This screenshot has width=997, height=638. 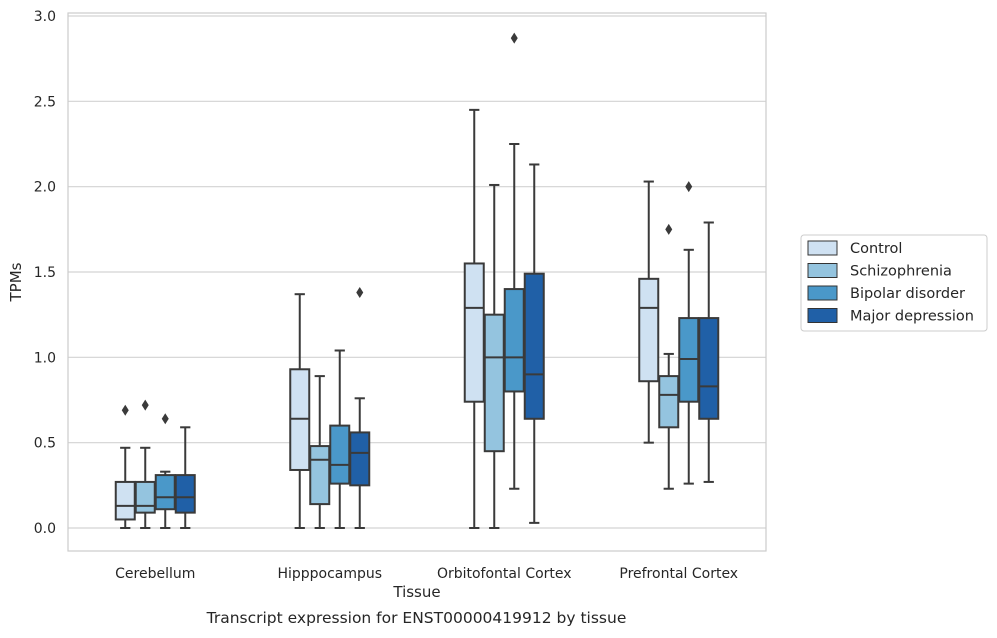 I want to click on y-tick-labels: 0.0 0.5 1.0 1.5 2.0 2.5 3.0, so click(x=45, y=273).